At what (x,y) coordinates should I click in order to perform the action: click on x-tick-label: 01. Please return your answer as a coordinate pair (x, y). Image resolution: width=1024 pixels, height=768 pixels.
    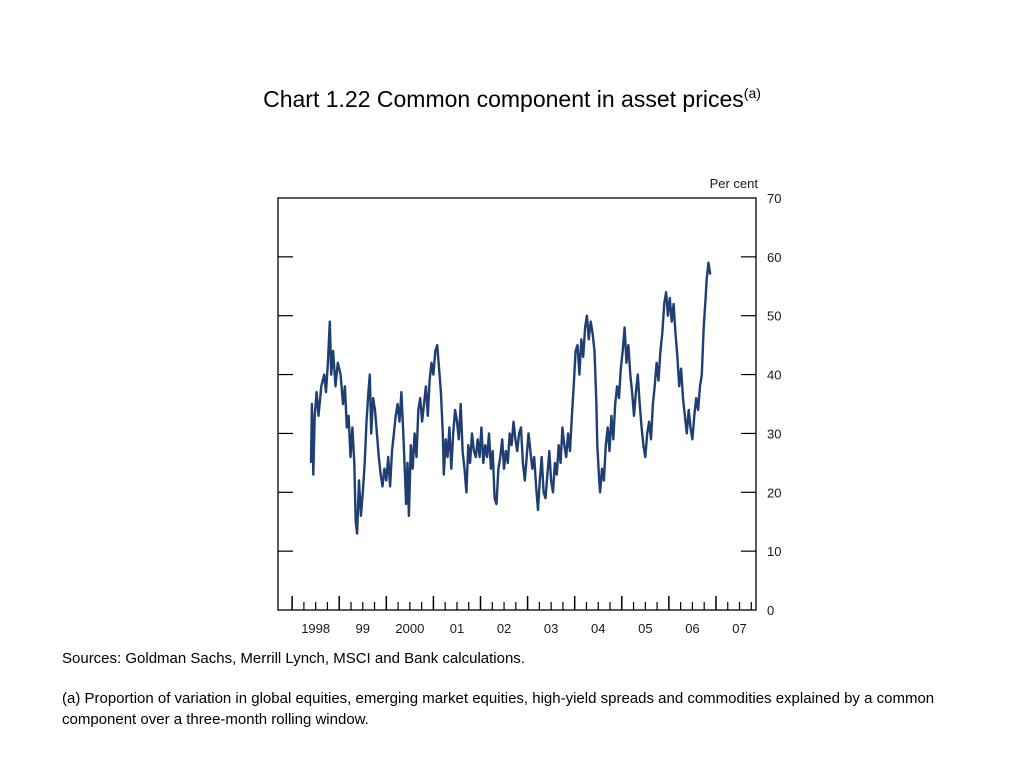
    Looking at the image, I should click on (457, 628).